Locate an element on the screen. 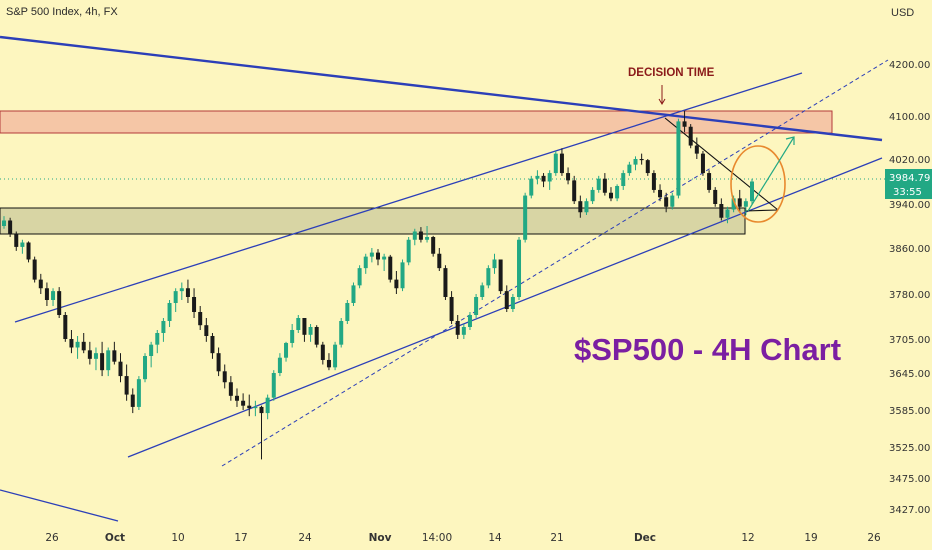 The image size is (932, 550). chart-title: S&P 500 Index, 4h, FX is located at coordinates (62, 12).